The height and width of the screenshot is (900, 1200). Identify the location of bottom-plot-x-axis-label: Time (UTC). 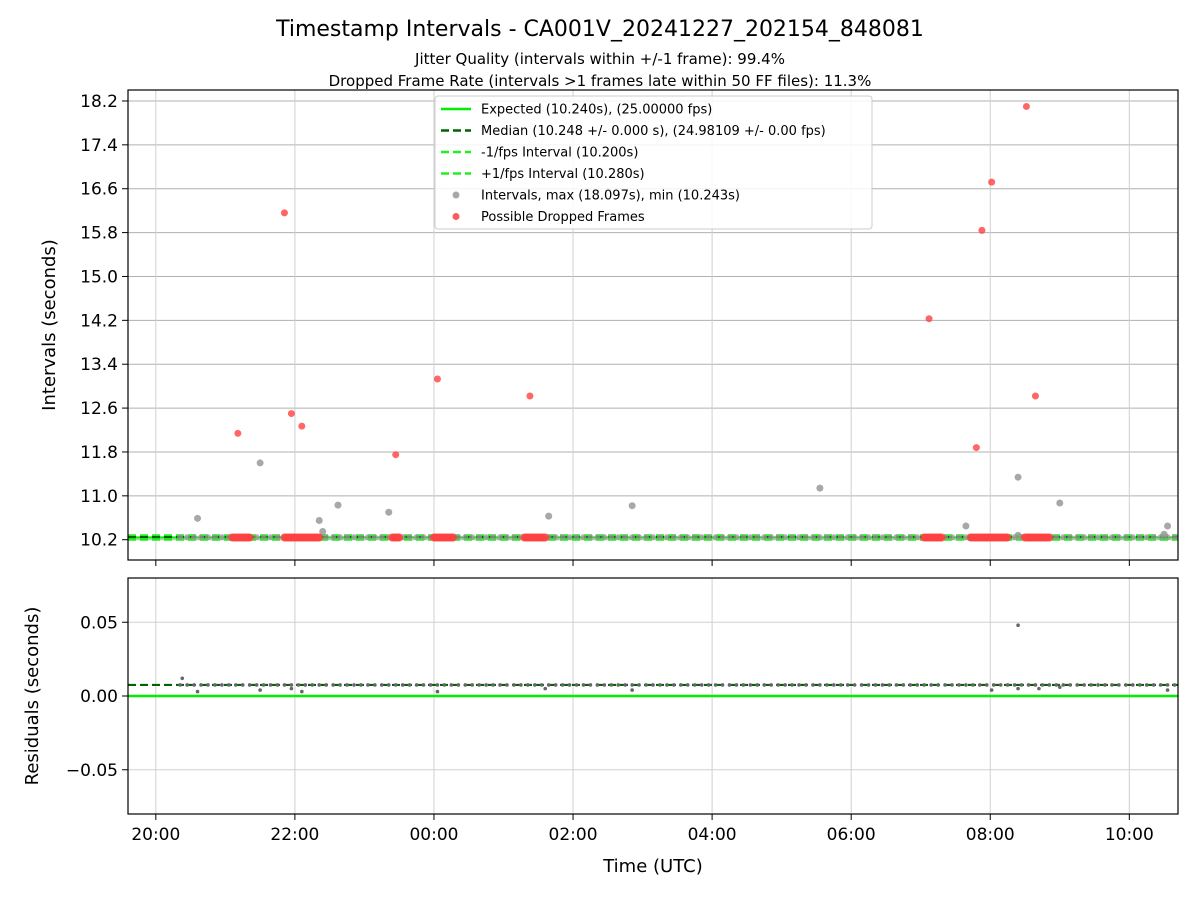
(652, 866).